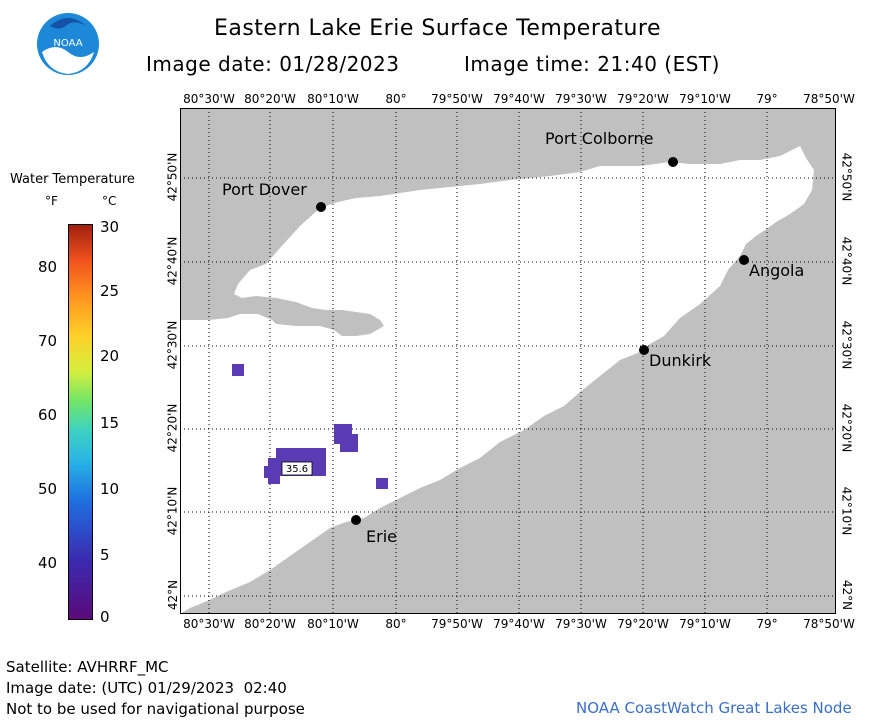 The width and height of the screenshot is (875, 724). Describe the element at coordinates (381, 536) in the screenshot. I see `place-label-erie: Erie` at that location.